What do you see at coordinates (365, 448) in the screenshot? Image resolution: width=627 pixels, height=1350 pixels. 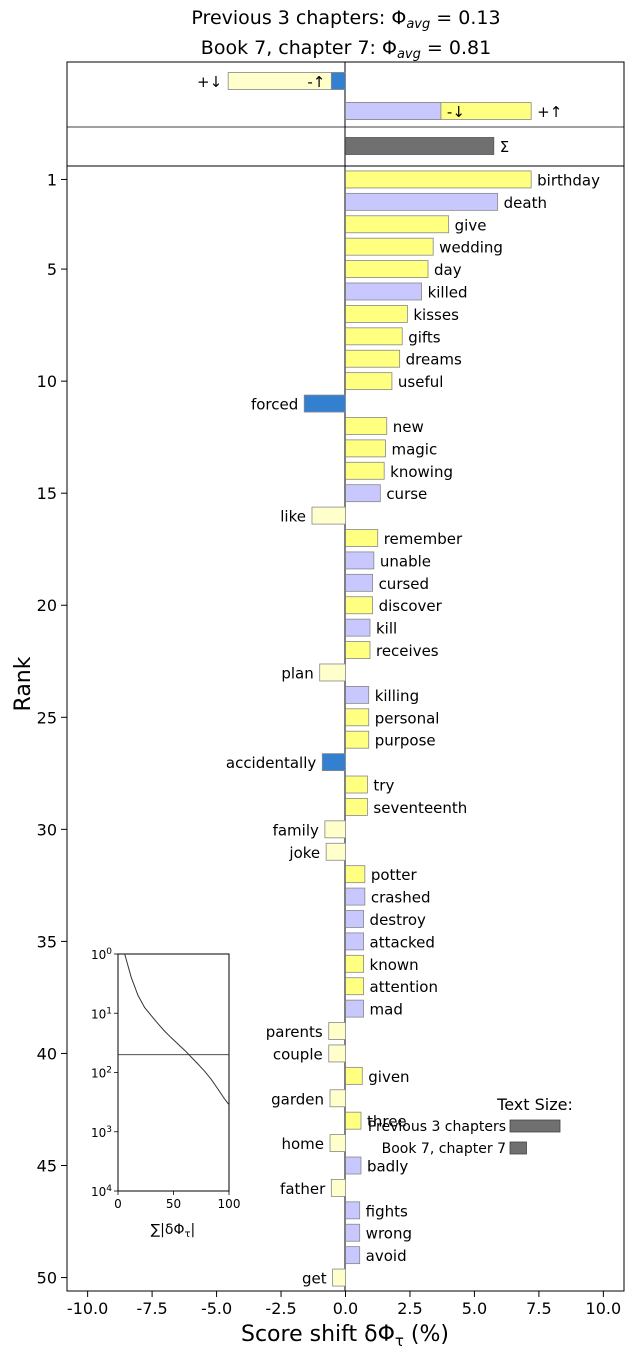 I see `word-bar-magic` at bounding box center [365, 448].